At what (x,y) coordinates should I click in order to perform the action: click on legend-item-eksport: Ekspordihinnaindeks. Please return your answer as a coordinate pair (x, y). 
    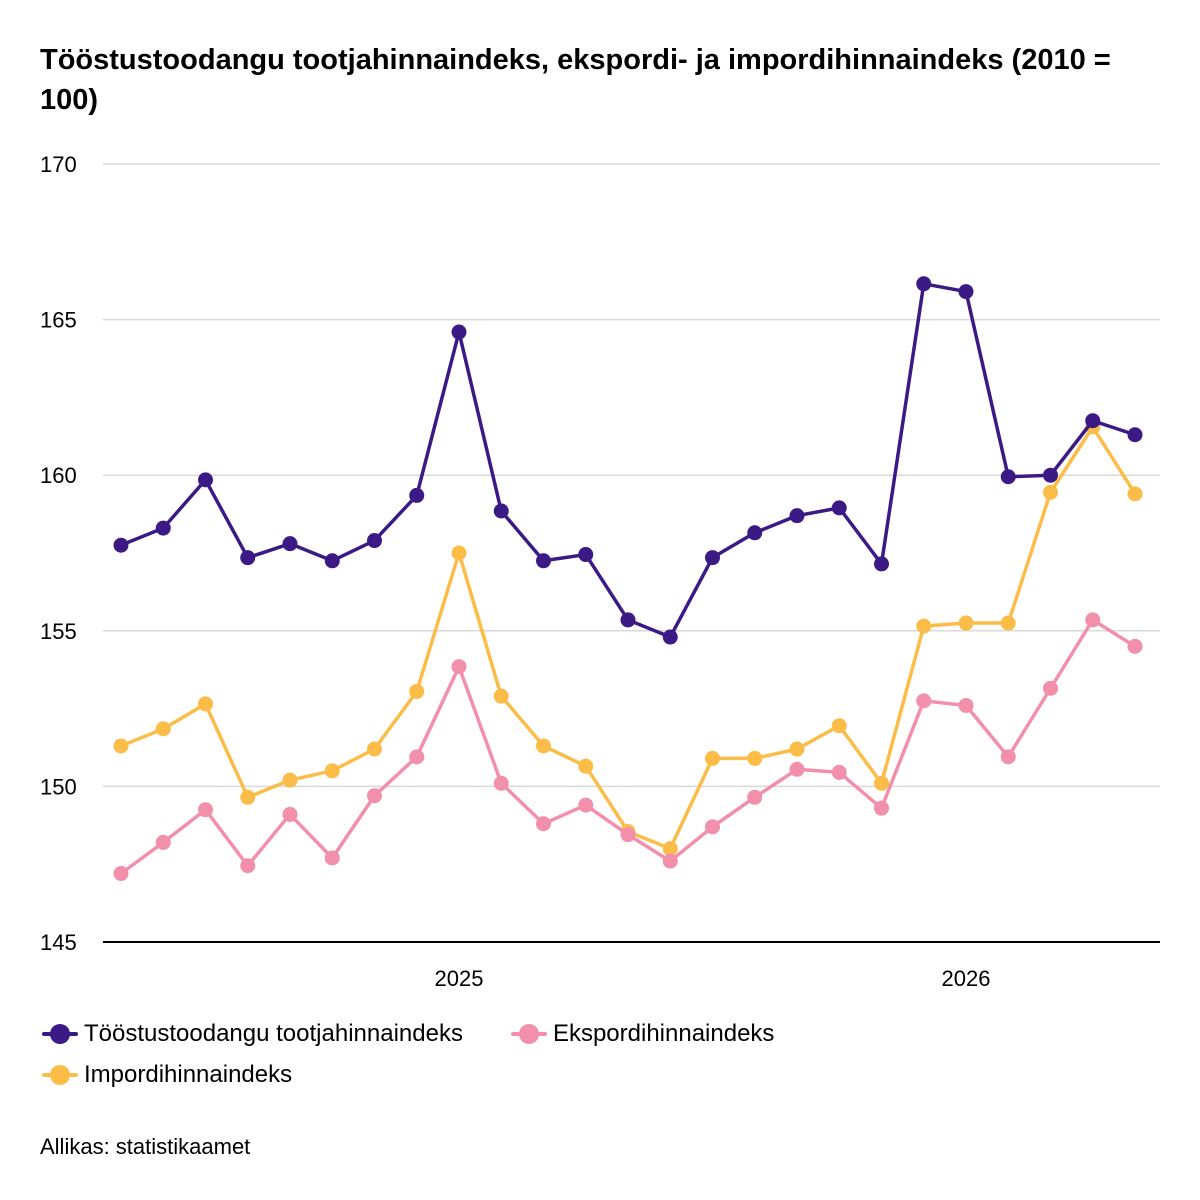
    Looking at the image, I should click on (641, 1034).